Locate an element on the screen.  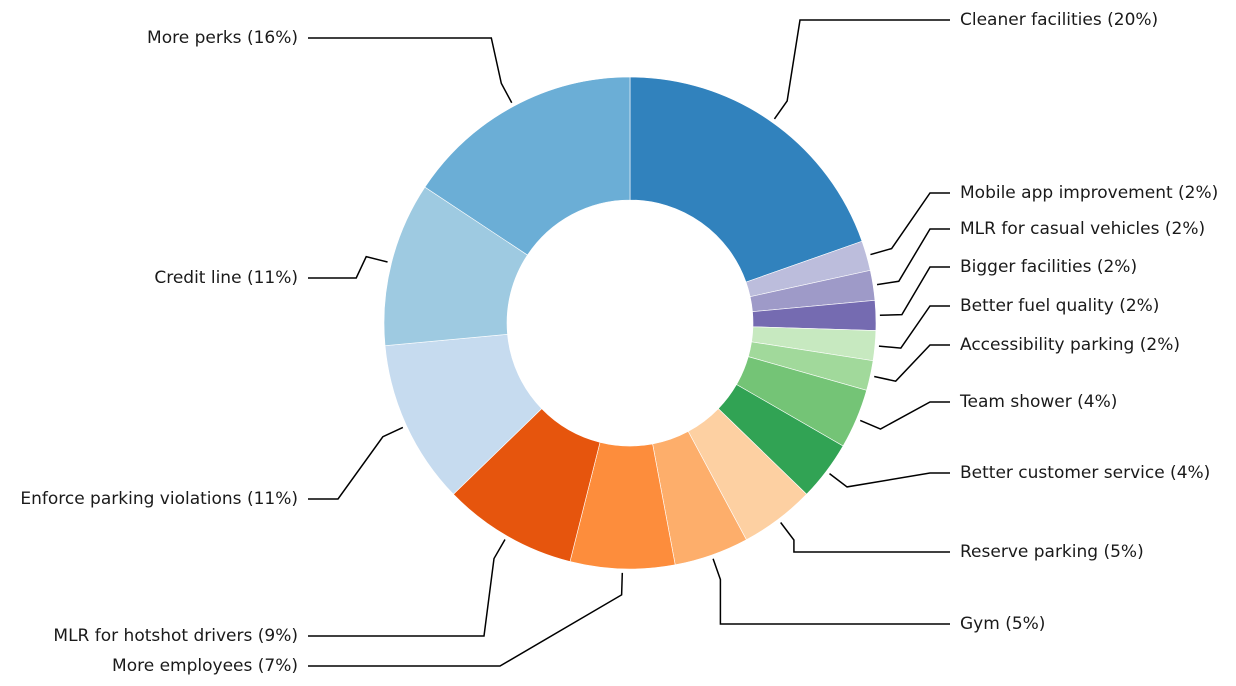
slice-label-enforce-parking-violations: Enforce parking violations (11%) is located at coordinates (159, 499).